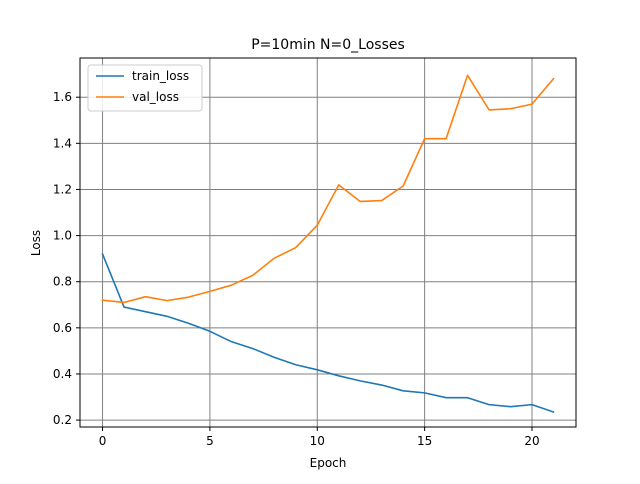  What do you see at coordinates (103, 441) in the screenshot?
I see `x-tick-label: 0` at bounding box center [103, 441].